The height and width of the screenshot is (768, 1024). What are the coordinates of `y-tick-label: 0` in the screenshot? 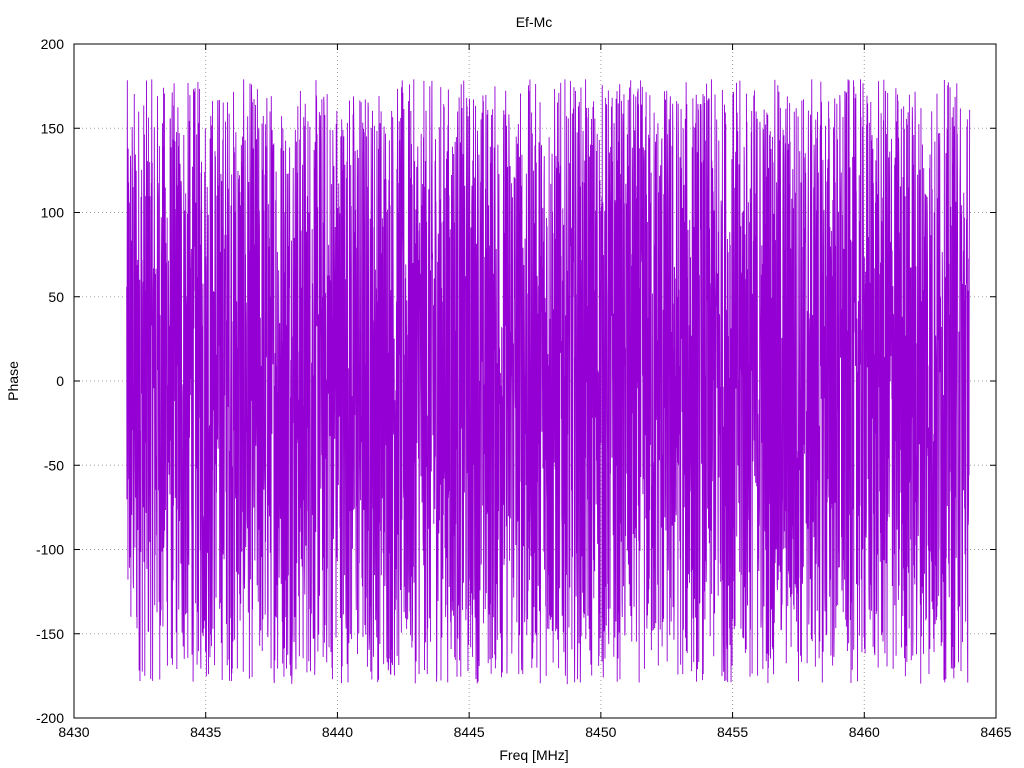 It's located at (60, 381).